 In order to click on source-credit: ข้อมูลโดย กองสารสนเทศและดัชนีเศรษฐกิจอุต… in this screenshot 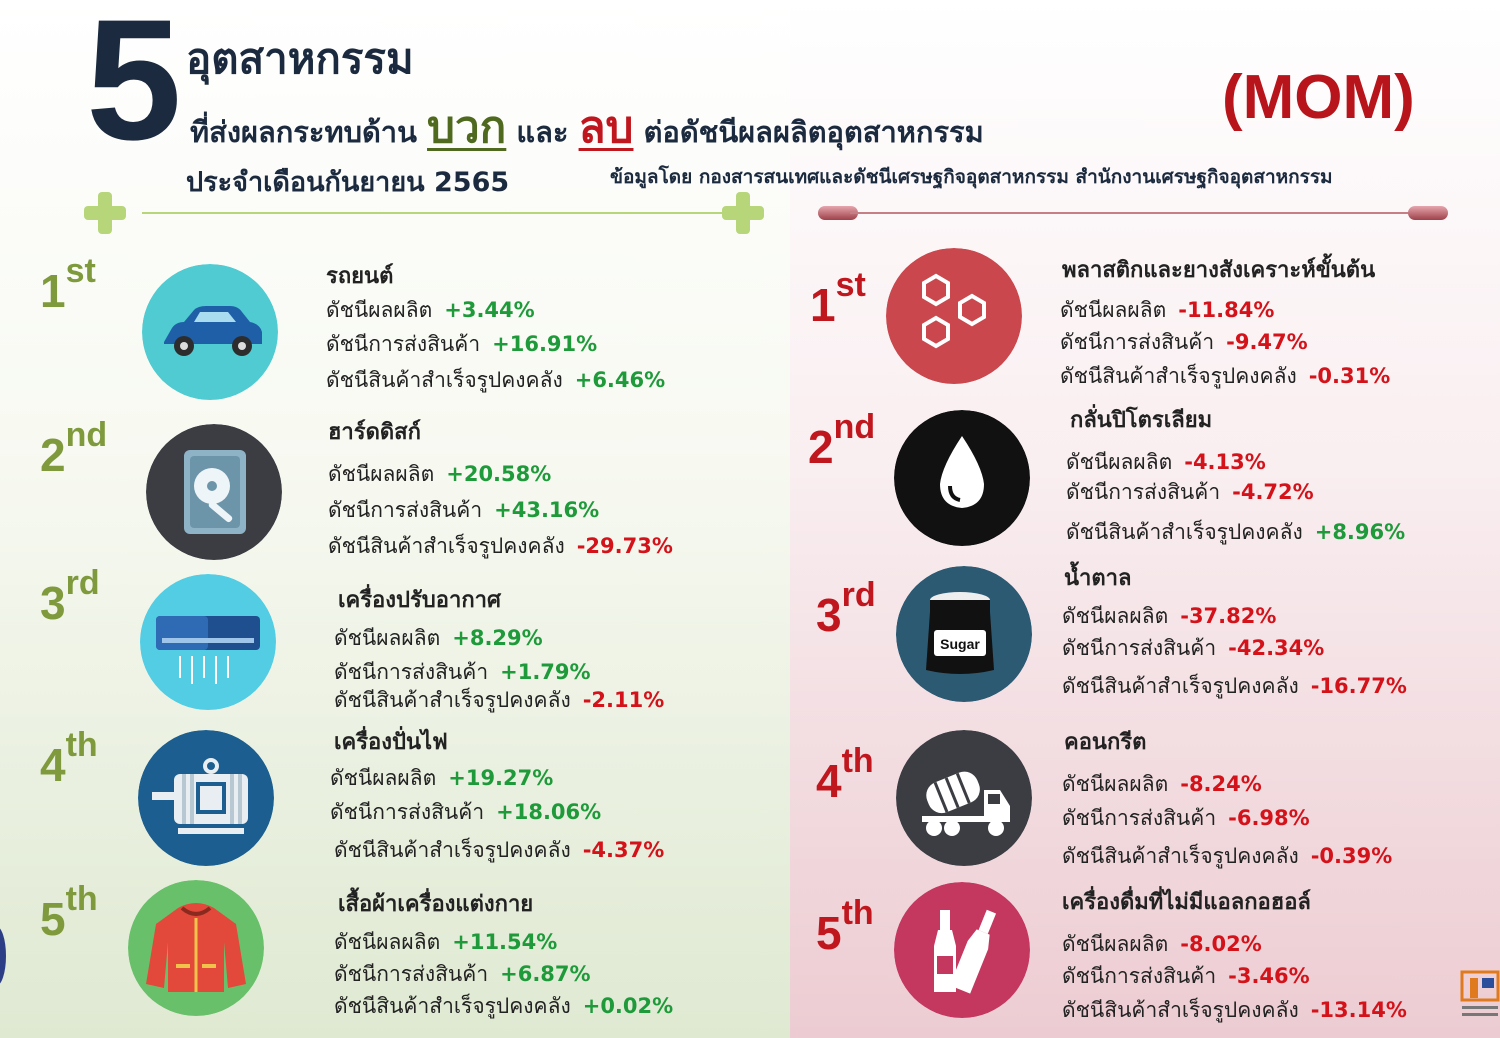, I will do `click(971, 177)`.